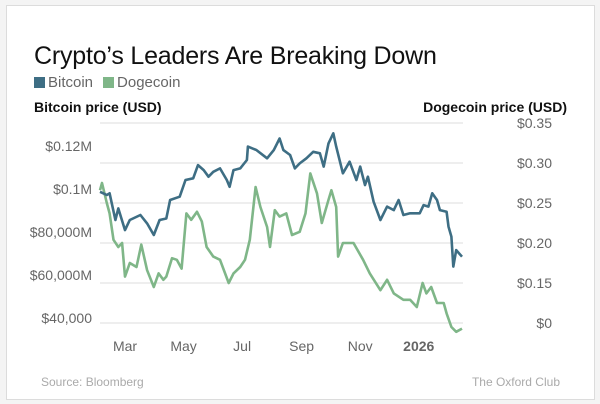 The width and height of the screenshot is (600, 404). What do you see at coordinates (534, 123) in the screenshot?
I see `right-tick-label: $0.35` at bounding box center [534, 123].